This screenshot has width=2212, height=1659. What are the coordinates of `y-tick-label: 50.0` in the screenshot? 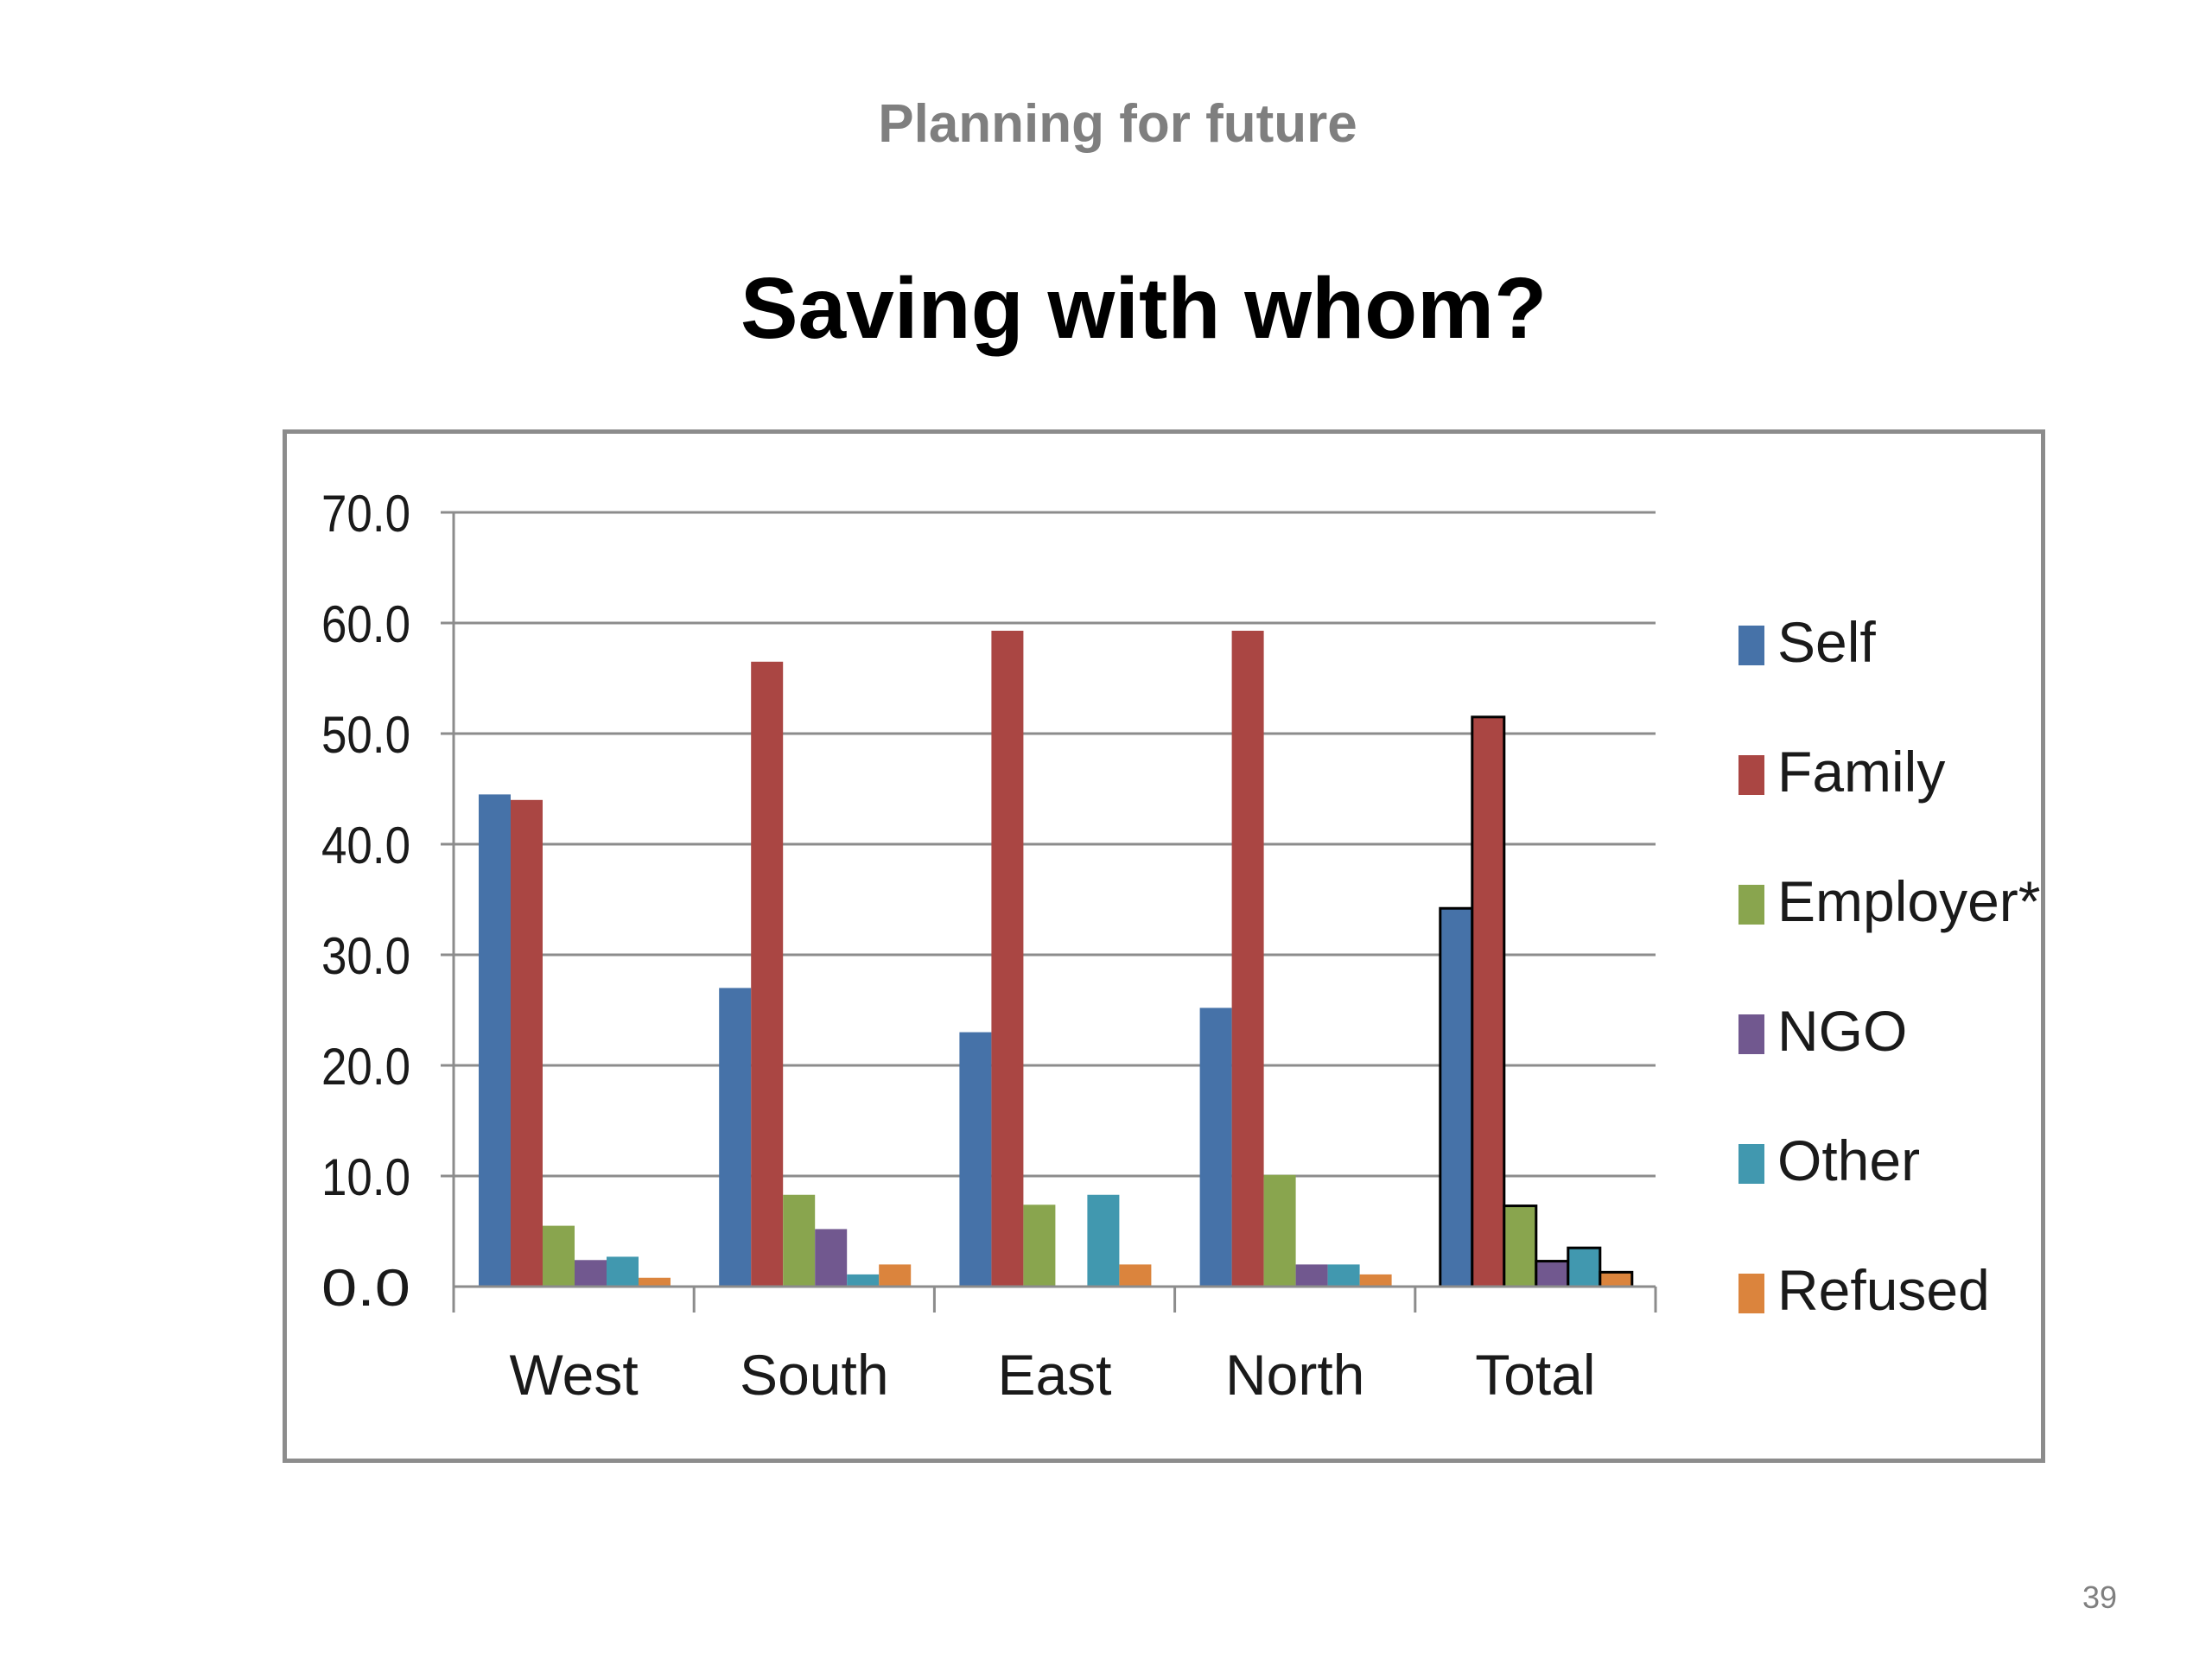 It's located at (365, 735).